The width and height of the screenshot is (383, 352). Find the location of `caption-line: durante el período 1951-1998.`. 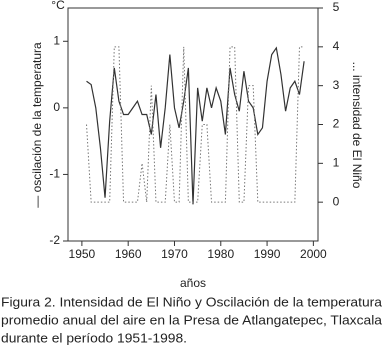

caption-line: durante el período 1951-1998. is located at coordinates (94, 337).